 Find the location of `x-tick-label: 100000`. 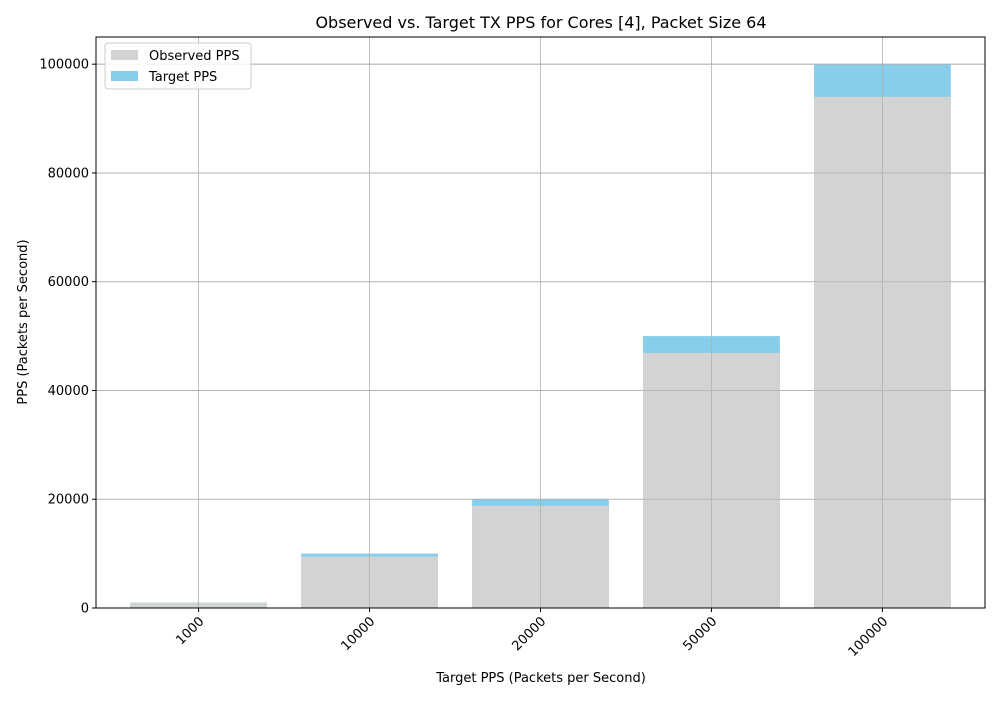

x-tick-label: 100000 is located at coordinates (869, 637).